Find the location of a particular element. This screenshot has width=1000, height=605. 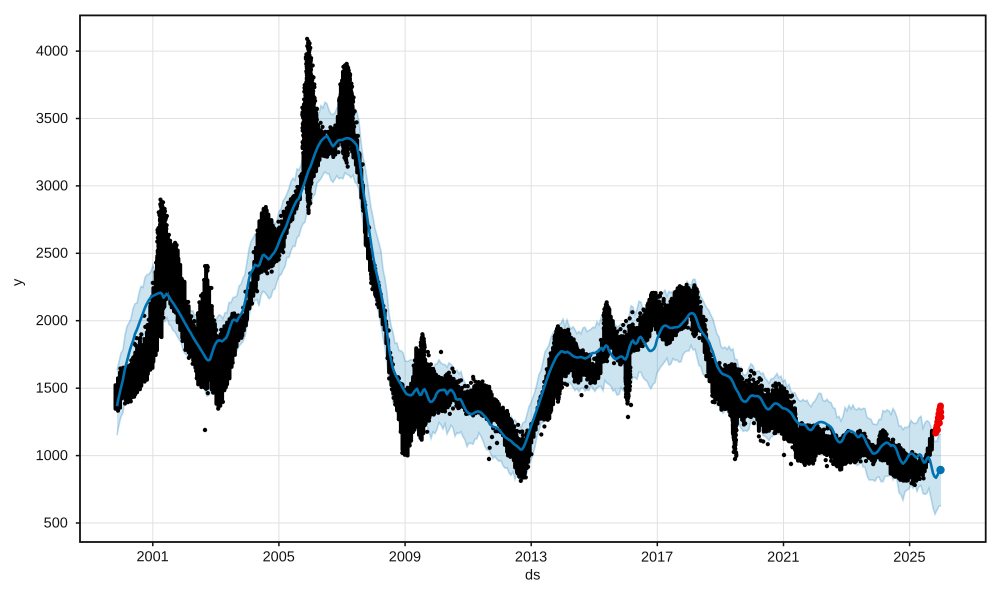

svg-text: 2025 is located at coordinates (909, 558).